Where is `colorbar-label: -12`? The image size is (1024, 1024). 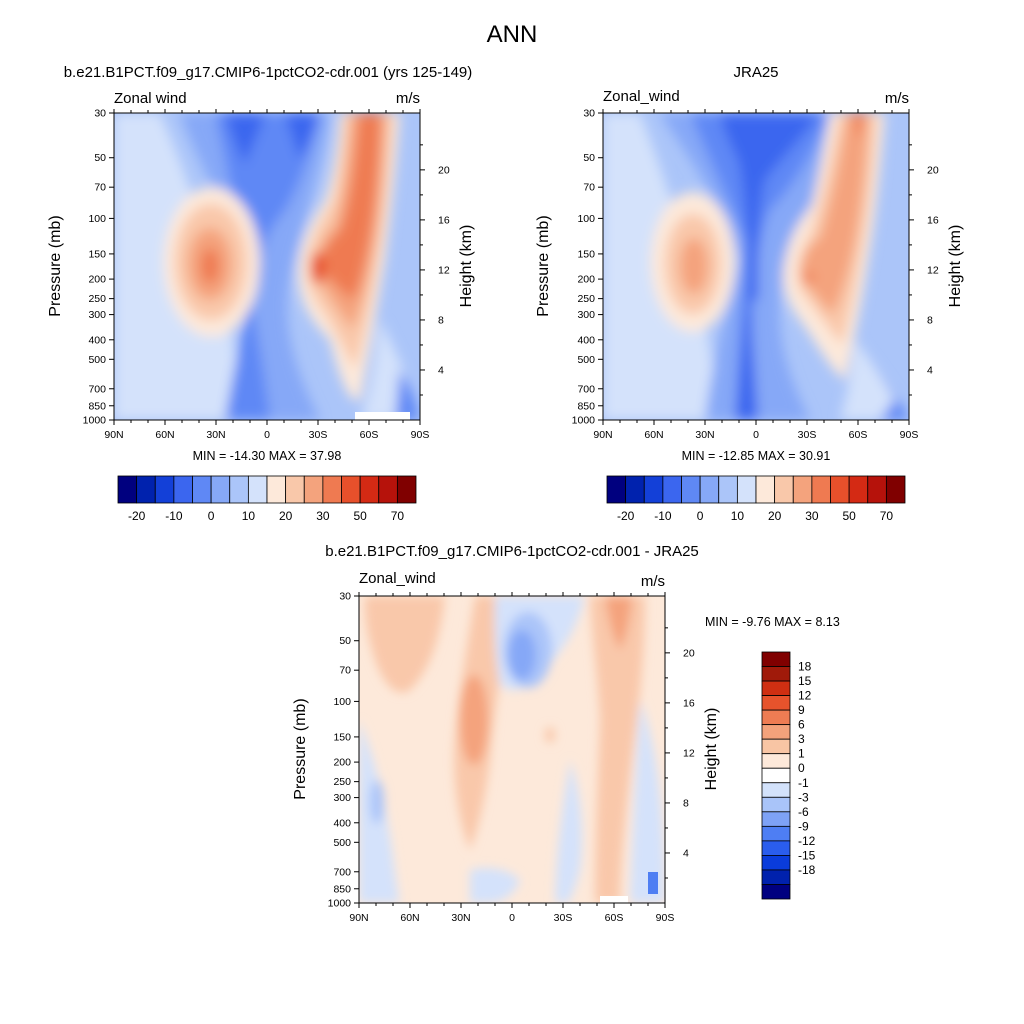 colorbar-label: -12 is located at coordinates (807, 841).